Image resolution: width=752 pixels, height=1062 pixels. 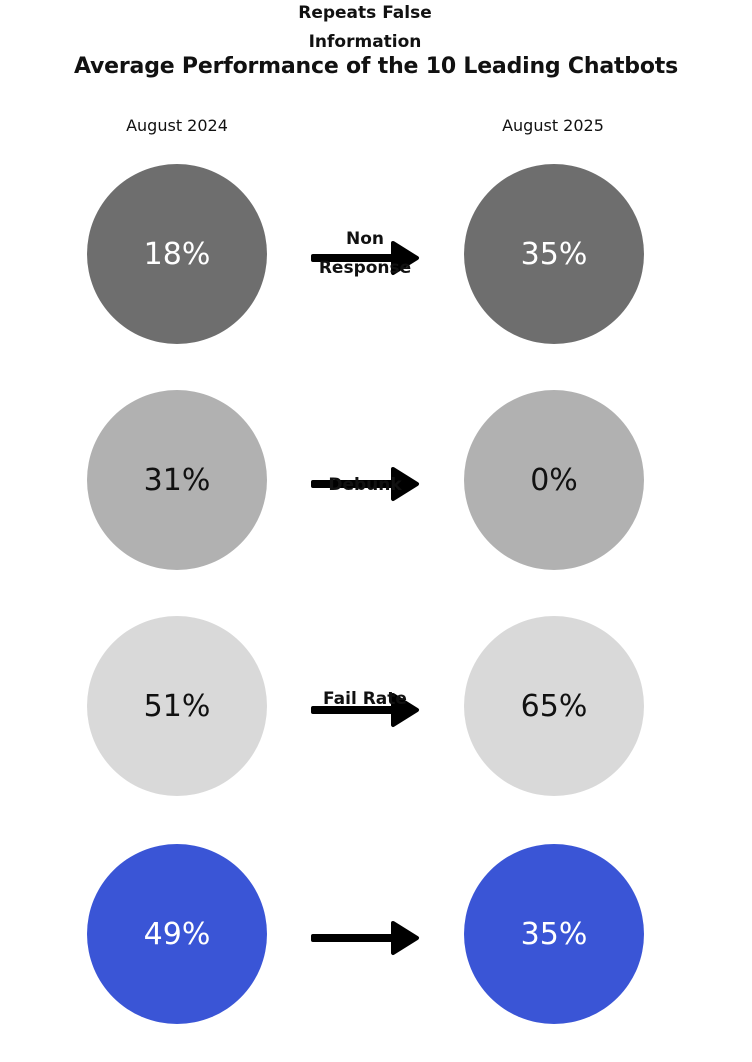 I want to click on value-circle-before: 49%, so click(x=177, y=934).